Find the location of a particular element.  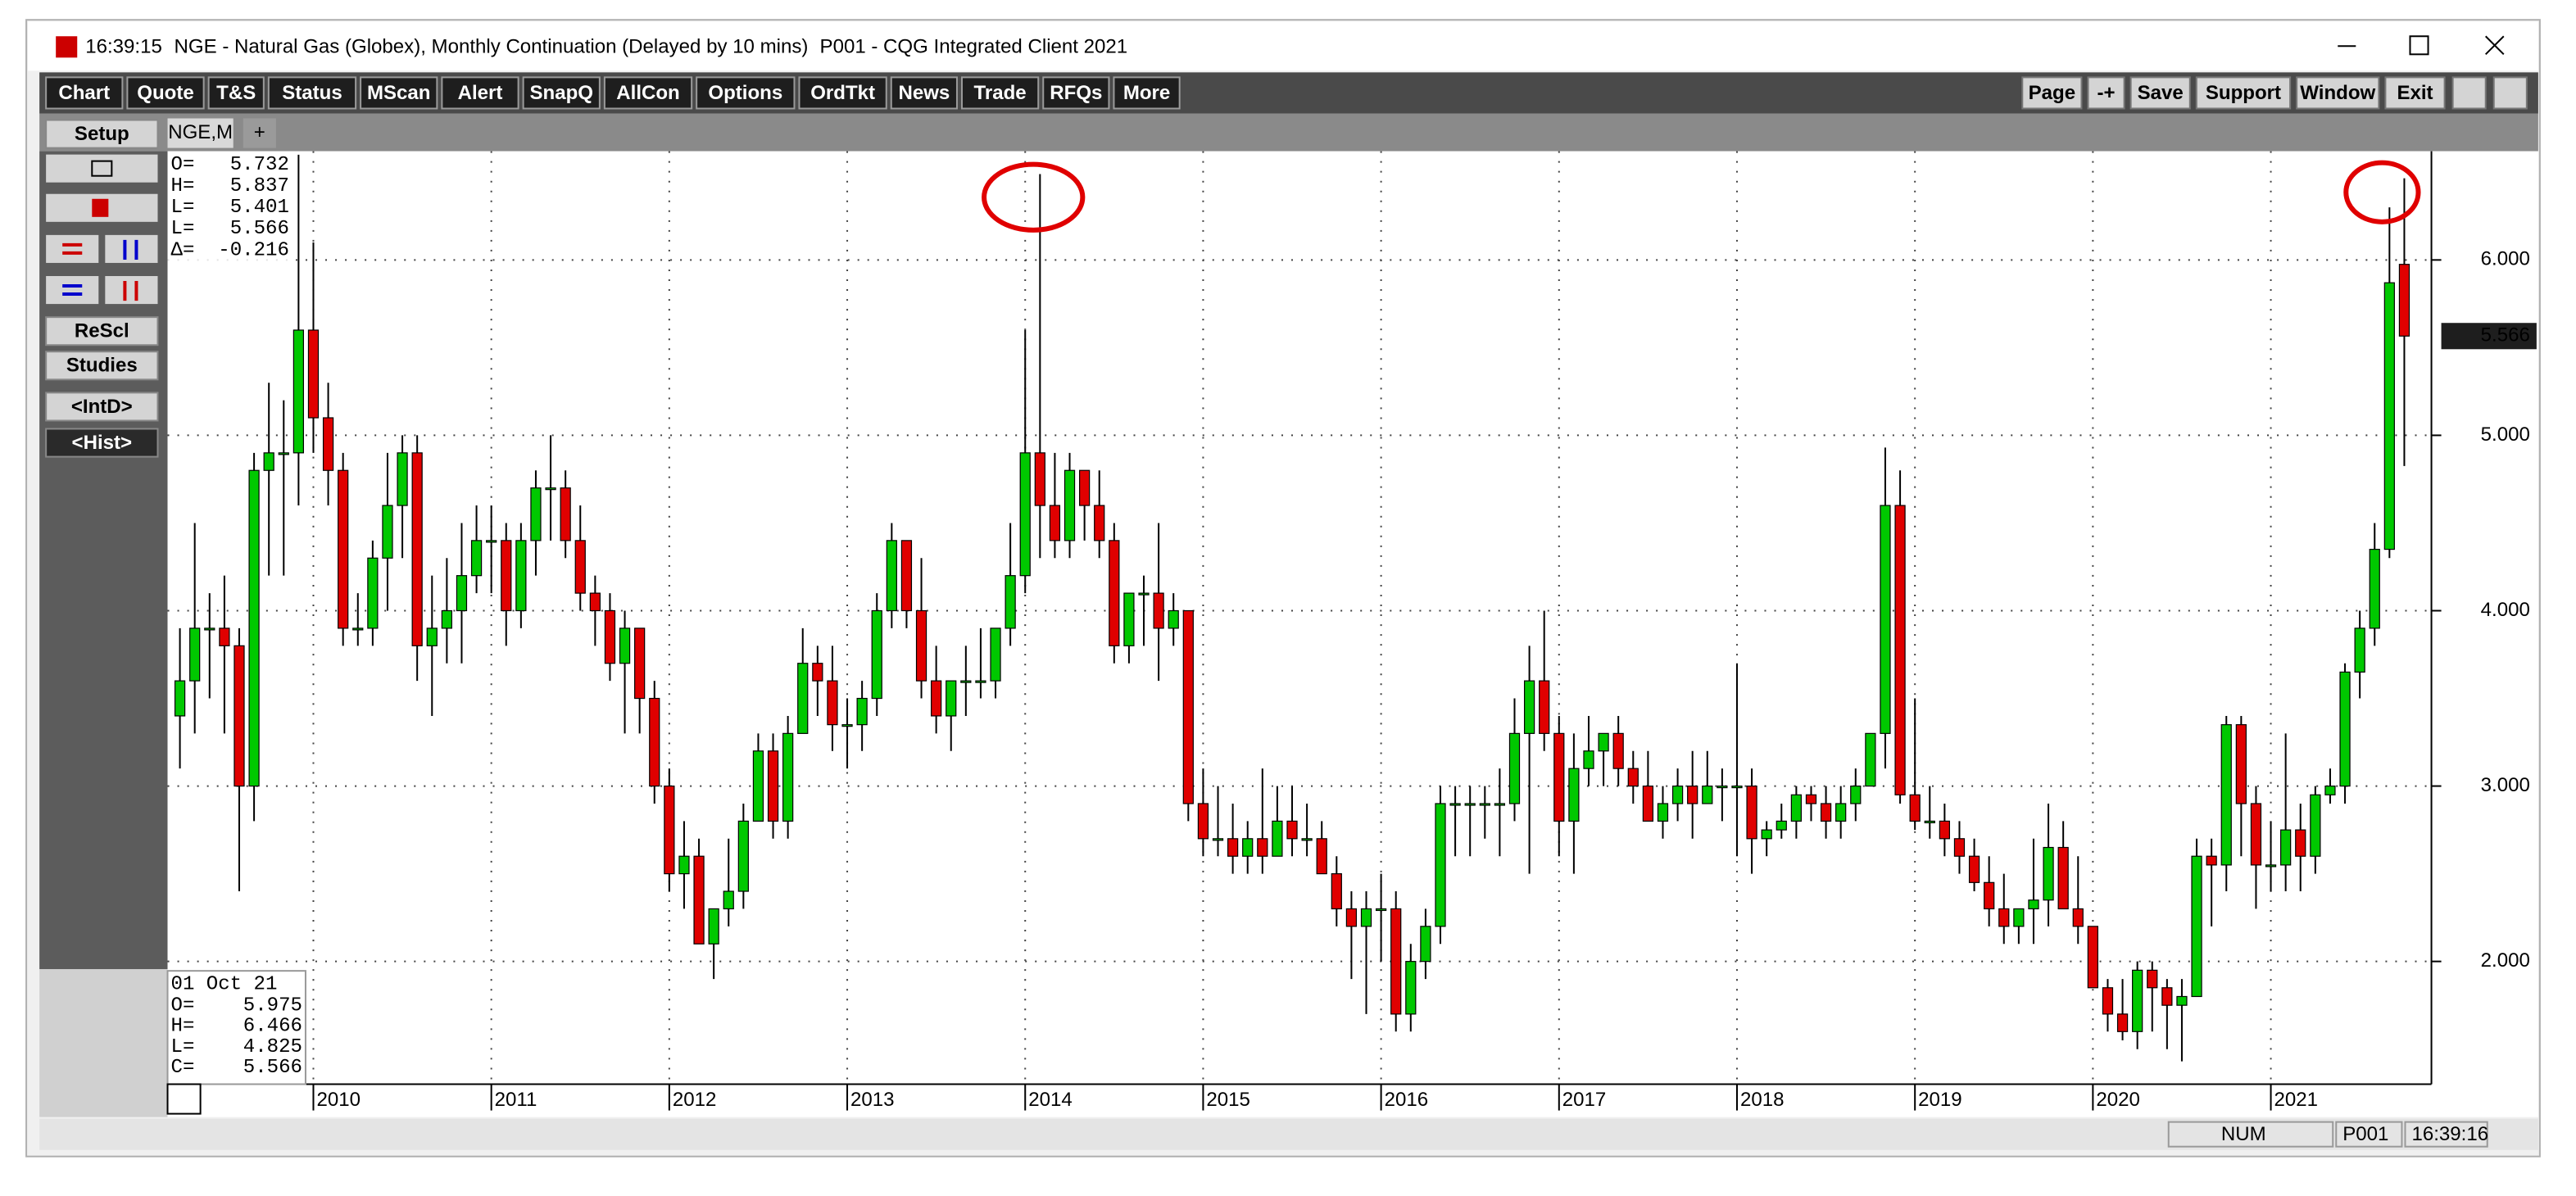

tab-add is located at coordinates (259, 133).